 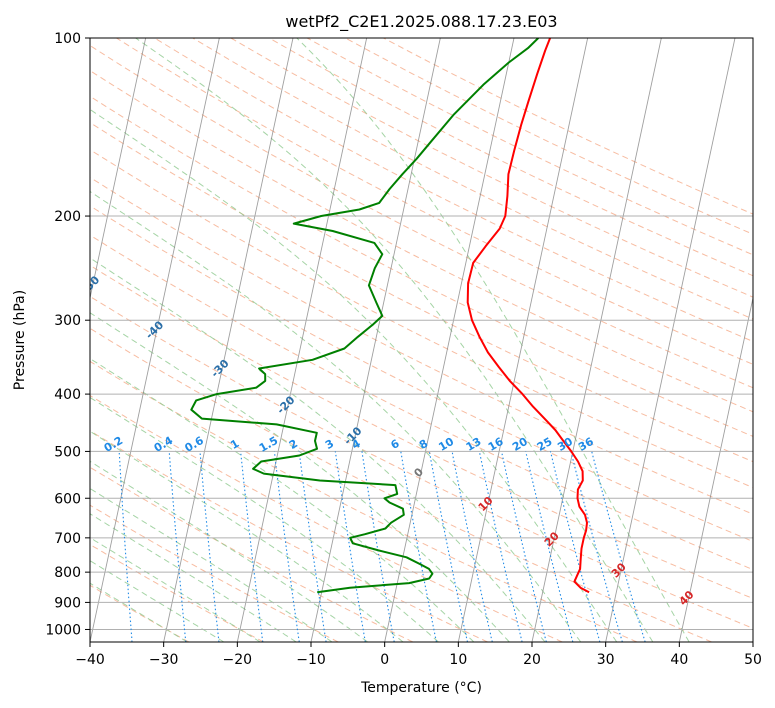 What do you see at coordinates (421, 688) in the screenshot?
I see `x-axis-label: Temperature (°C)` at bounding box center [421, 688].